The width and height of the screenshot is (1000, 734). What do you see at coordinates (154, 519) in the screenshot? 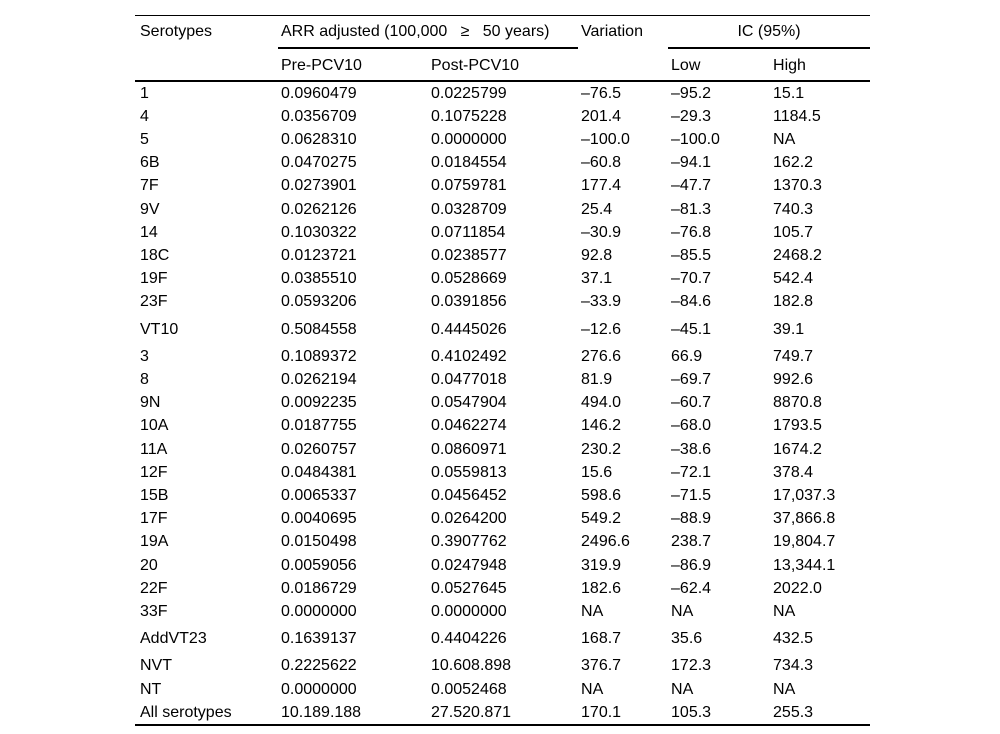
I see `serotype-cell: 17F` at bounding box center [154, 519].